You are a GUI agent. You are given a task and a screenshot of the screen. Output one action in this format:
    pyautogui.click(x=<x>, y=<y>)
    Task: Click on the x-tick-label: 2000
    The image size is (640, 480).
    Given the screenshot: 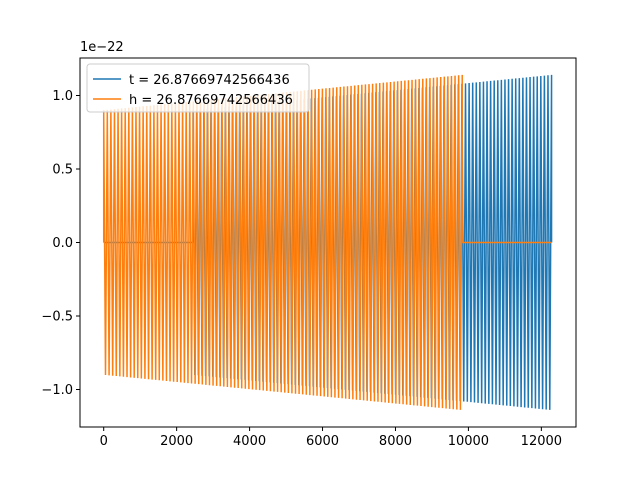 What is the action you would take?
    pyautogui.click(x=176, y=441)
    